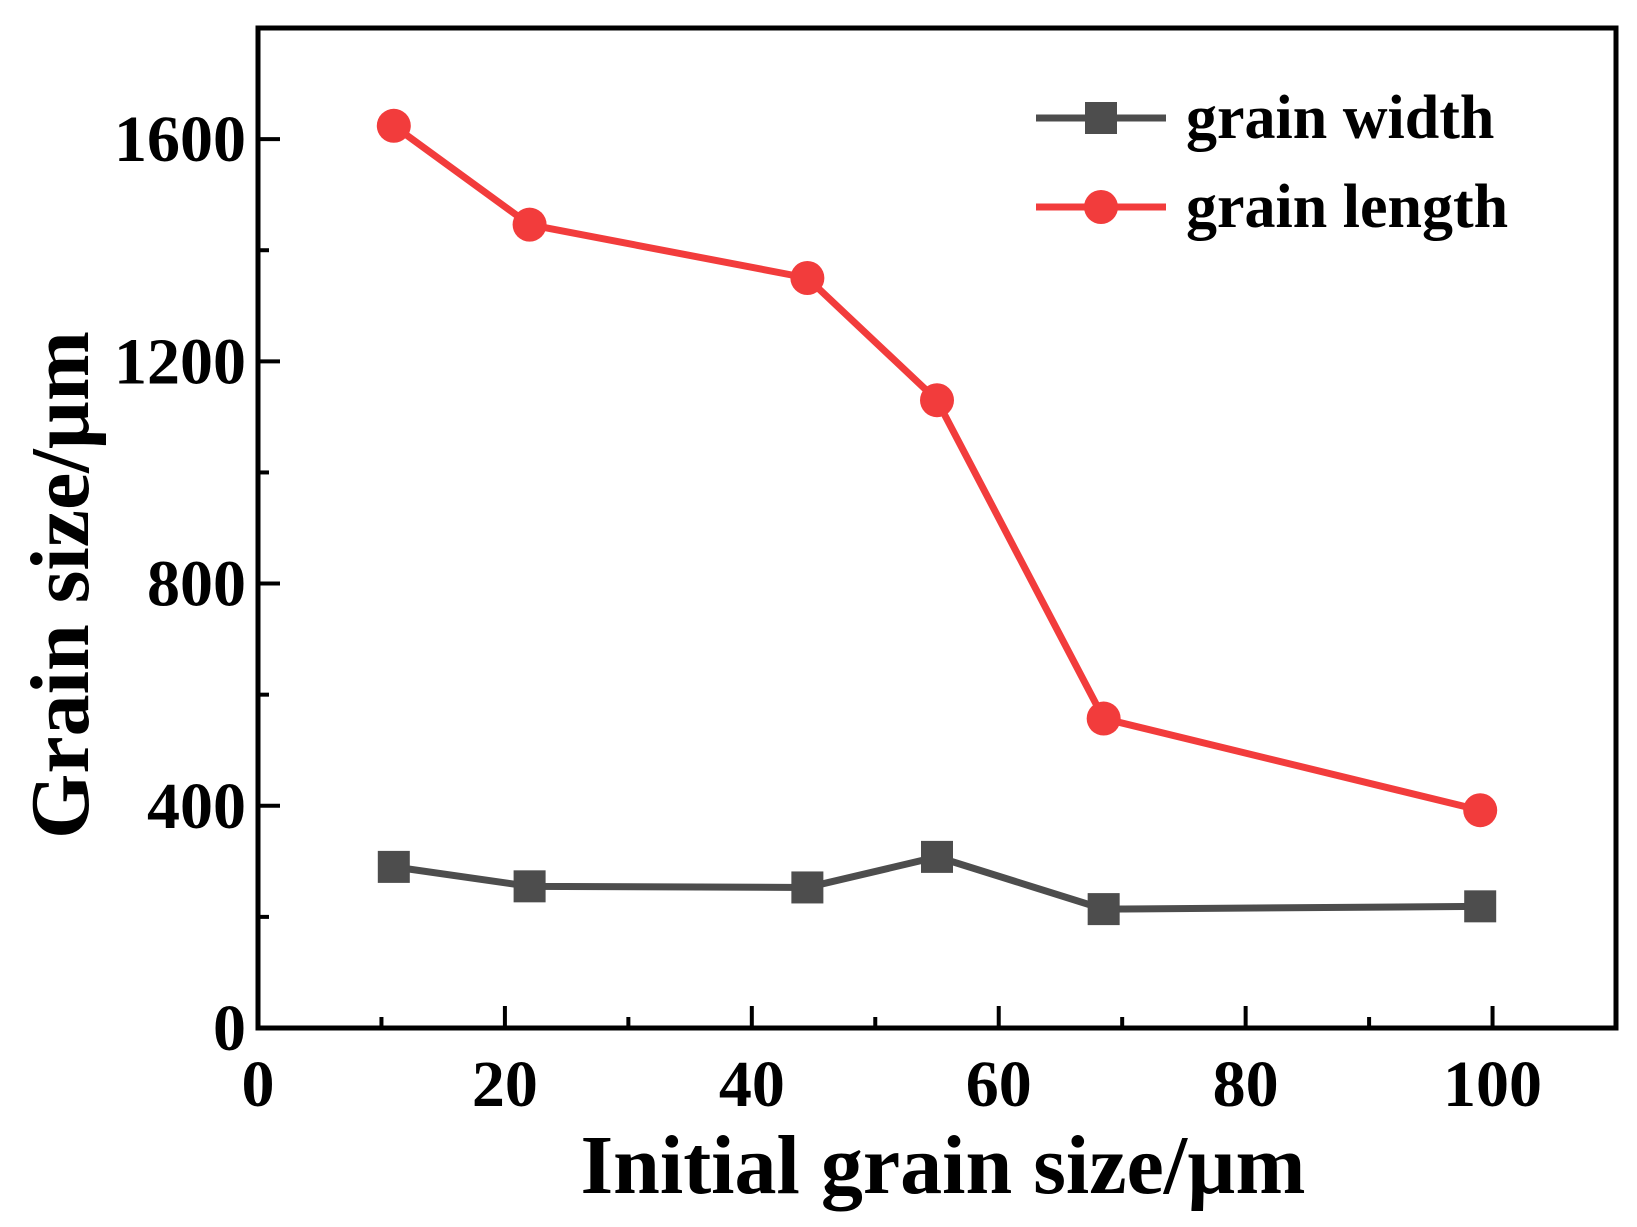 This screenshot has width=1637, height=1227. I want to click on x-tick-label: 40, so click(752, 1084).